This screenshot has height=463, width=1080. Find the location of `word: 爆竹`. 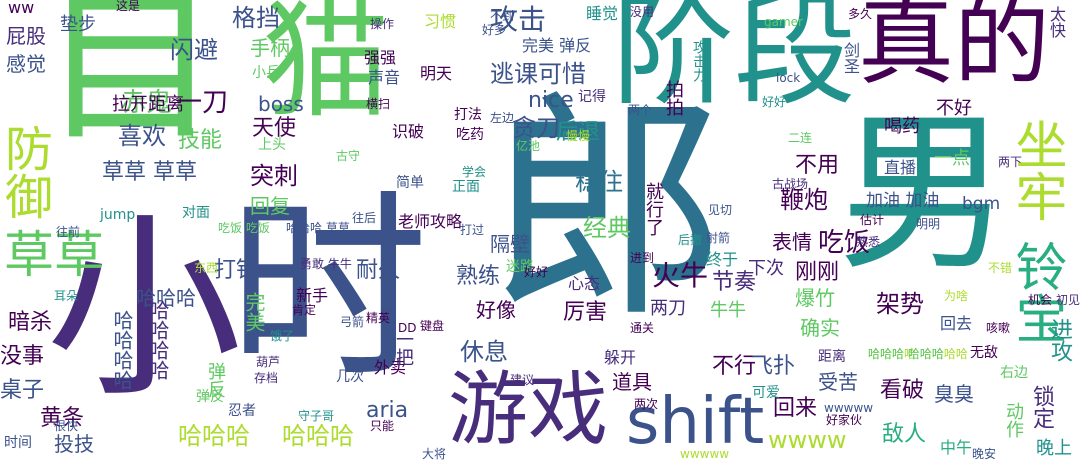

word: 爆竹 is located at coordinates (815, 298).